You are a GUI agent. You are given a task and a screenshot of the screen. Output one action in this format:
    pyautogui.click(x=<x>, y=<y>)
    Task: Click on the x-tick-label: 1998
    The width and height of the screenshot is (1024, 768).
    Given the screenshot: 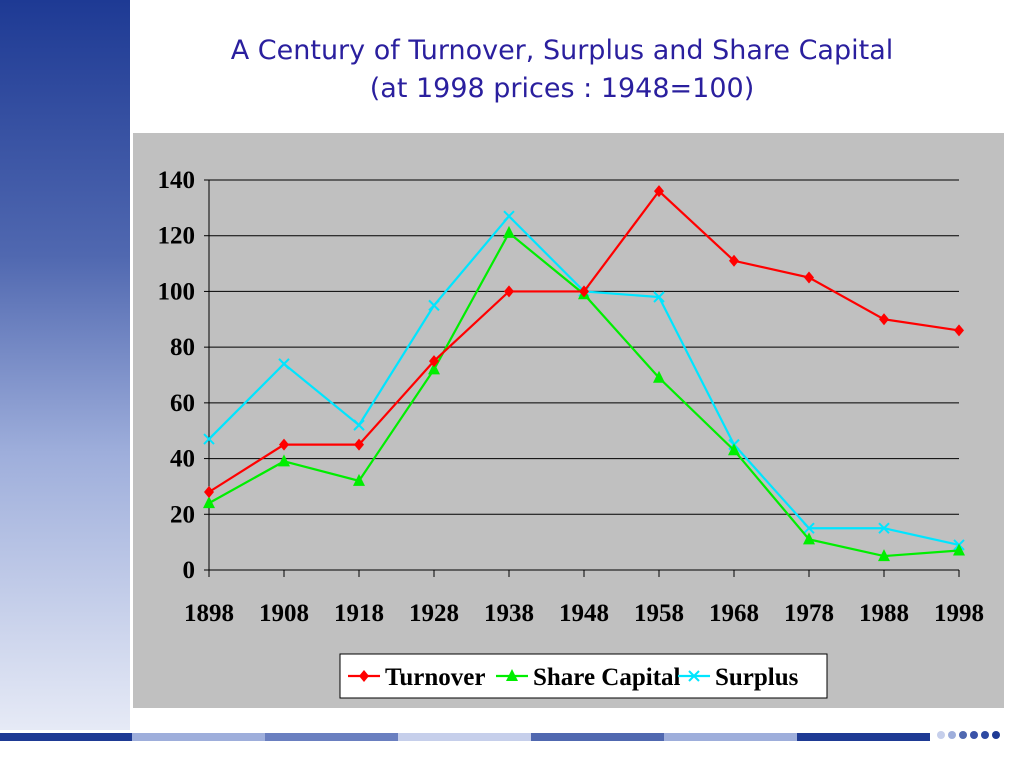 What is the action you would take?
    pyautogui.click(x=959, y=613)
    